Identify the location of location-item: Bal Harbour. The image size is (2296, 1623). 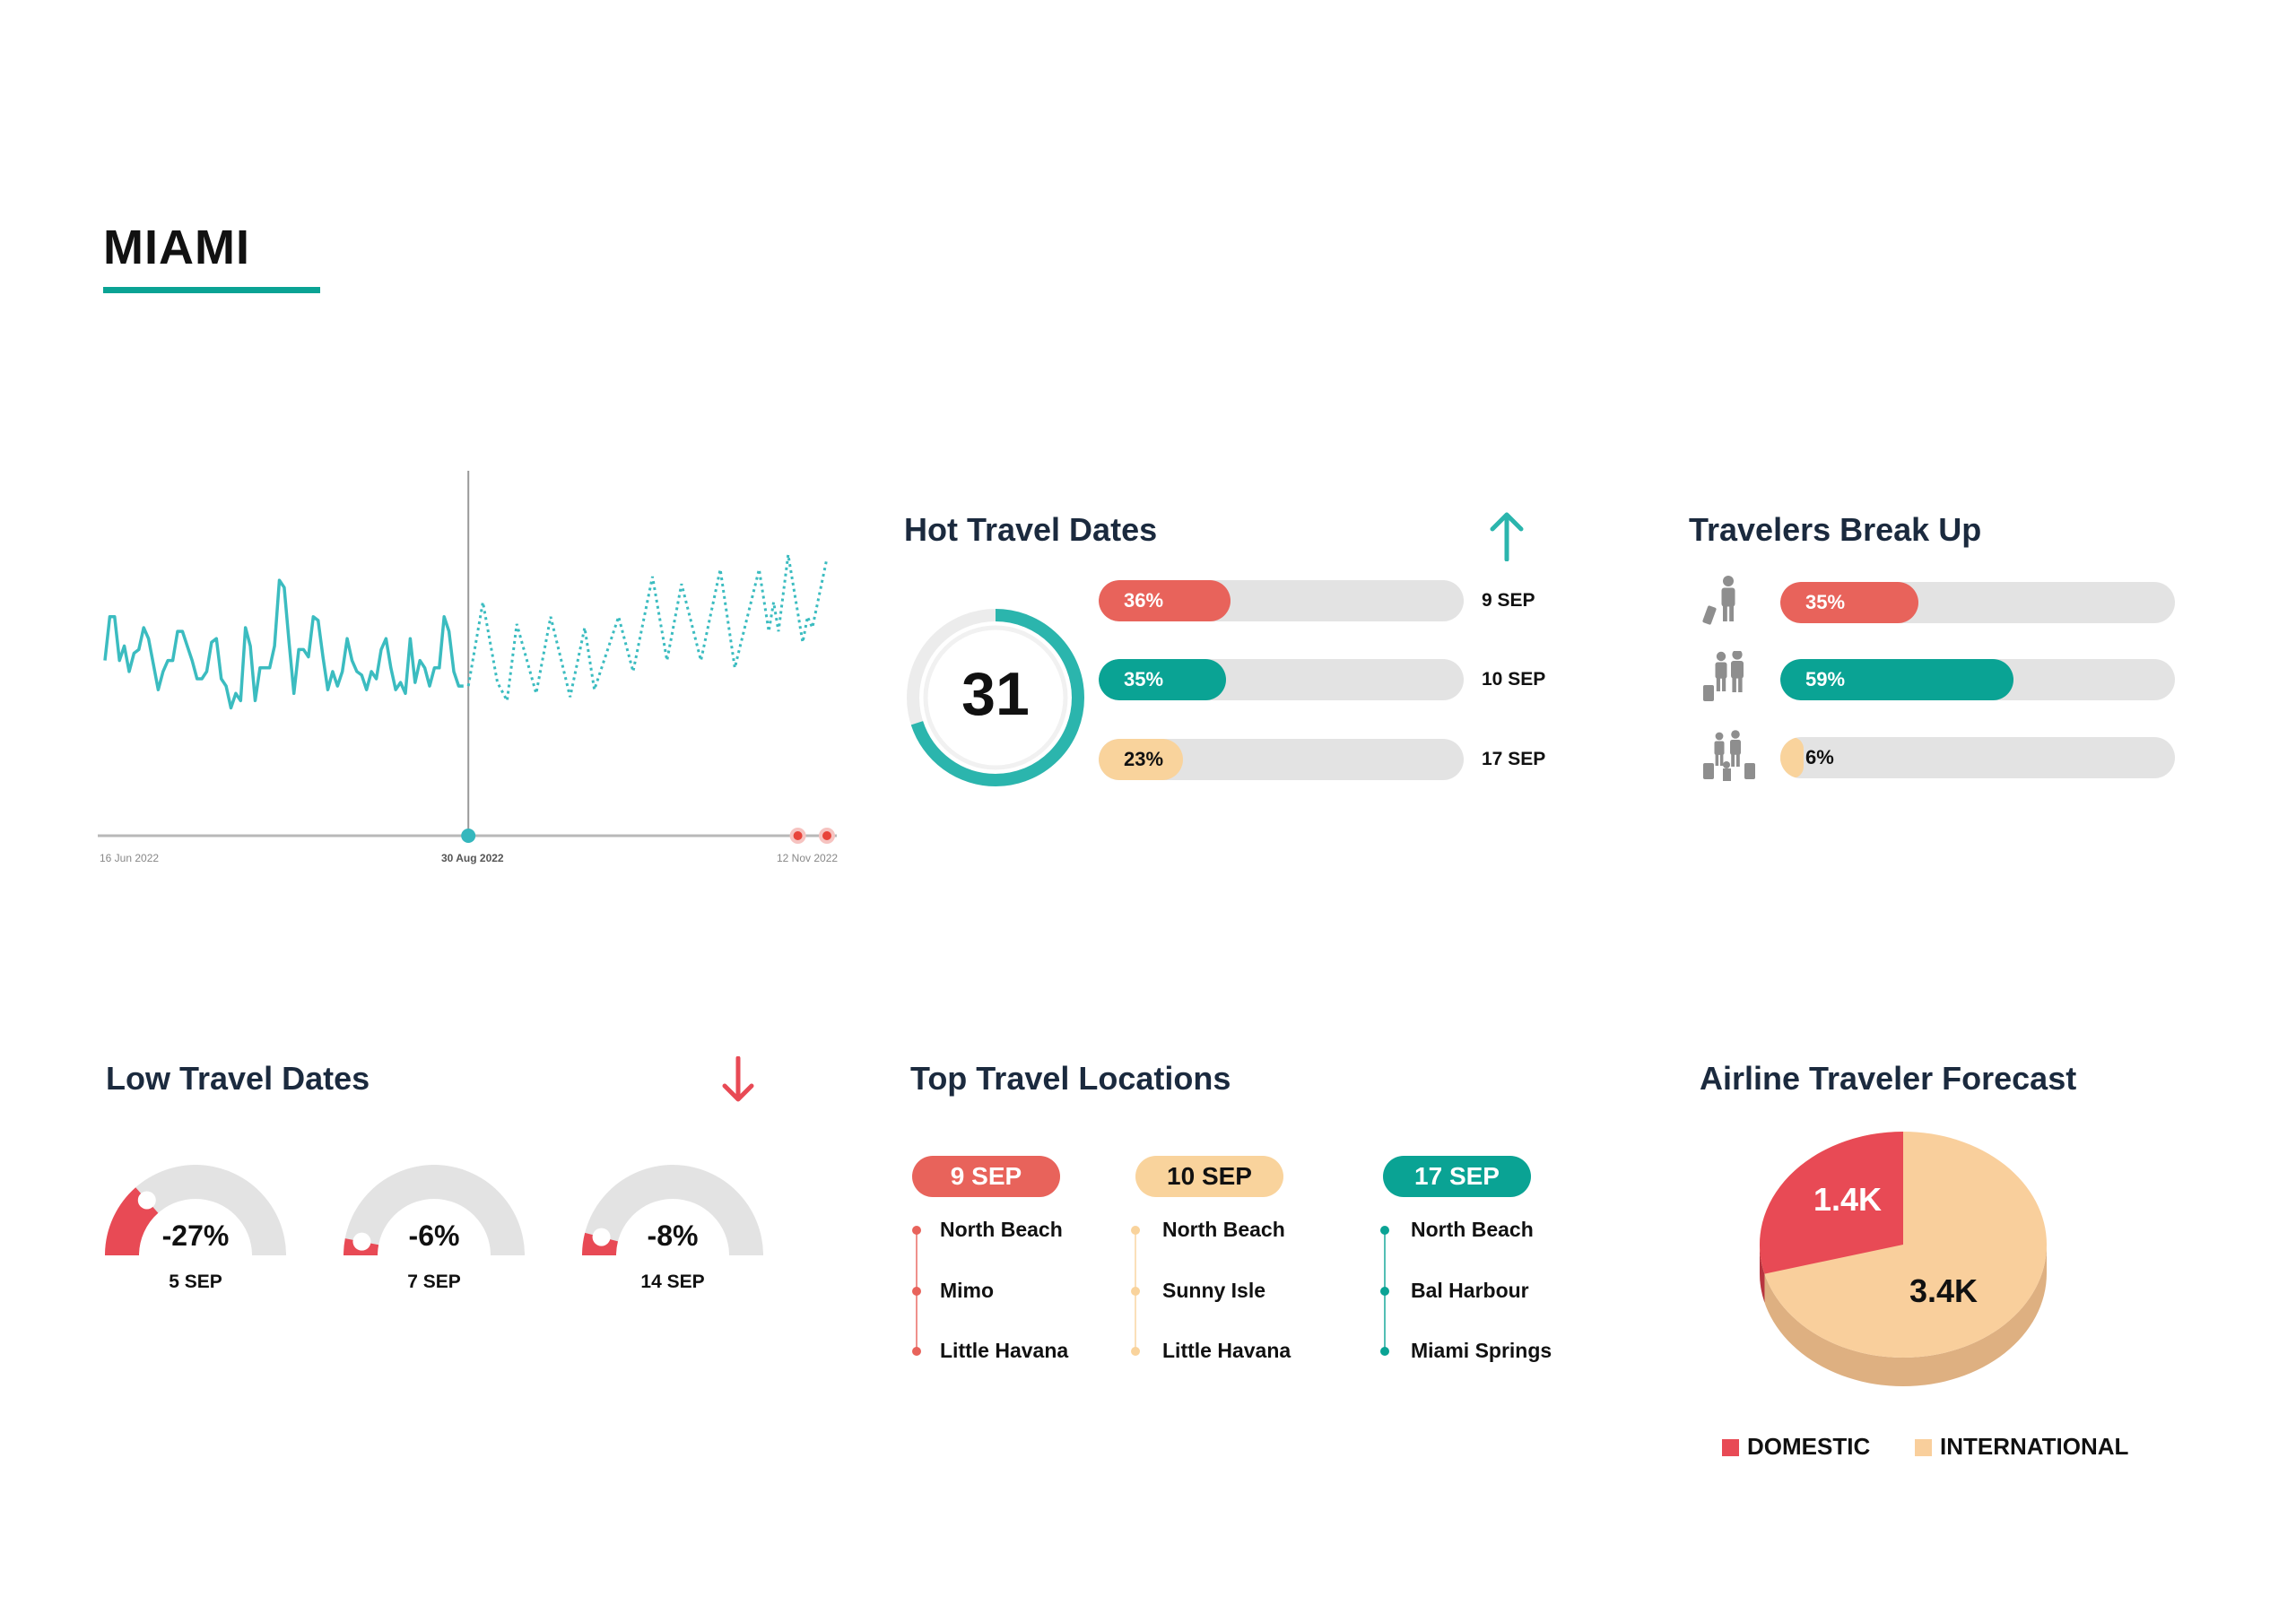
(1470, 1290).